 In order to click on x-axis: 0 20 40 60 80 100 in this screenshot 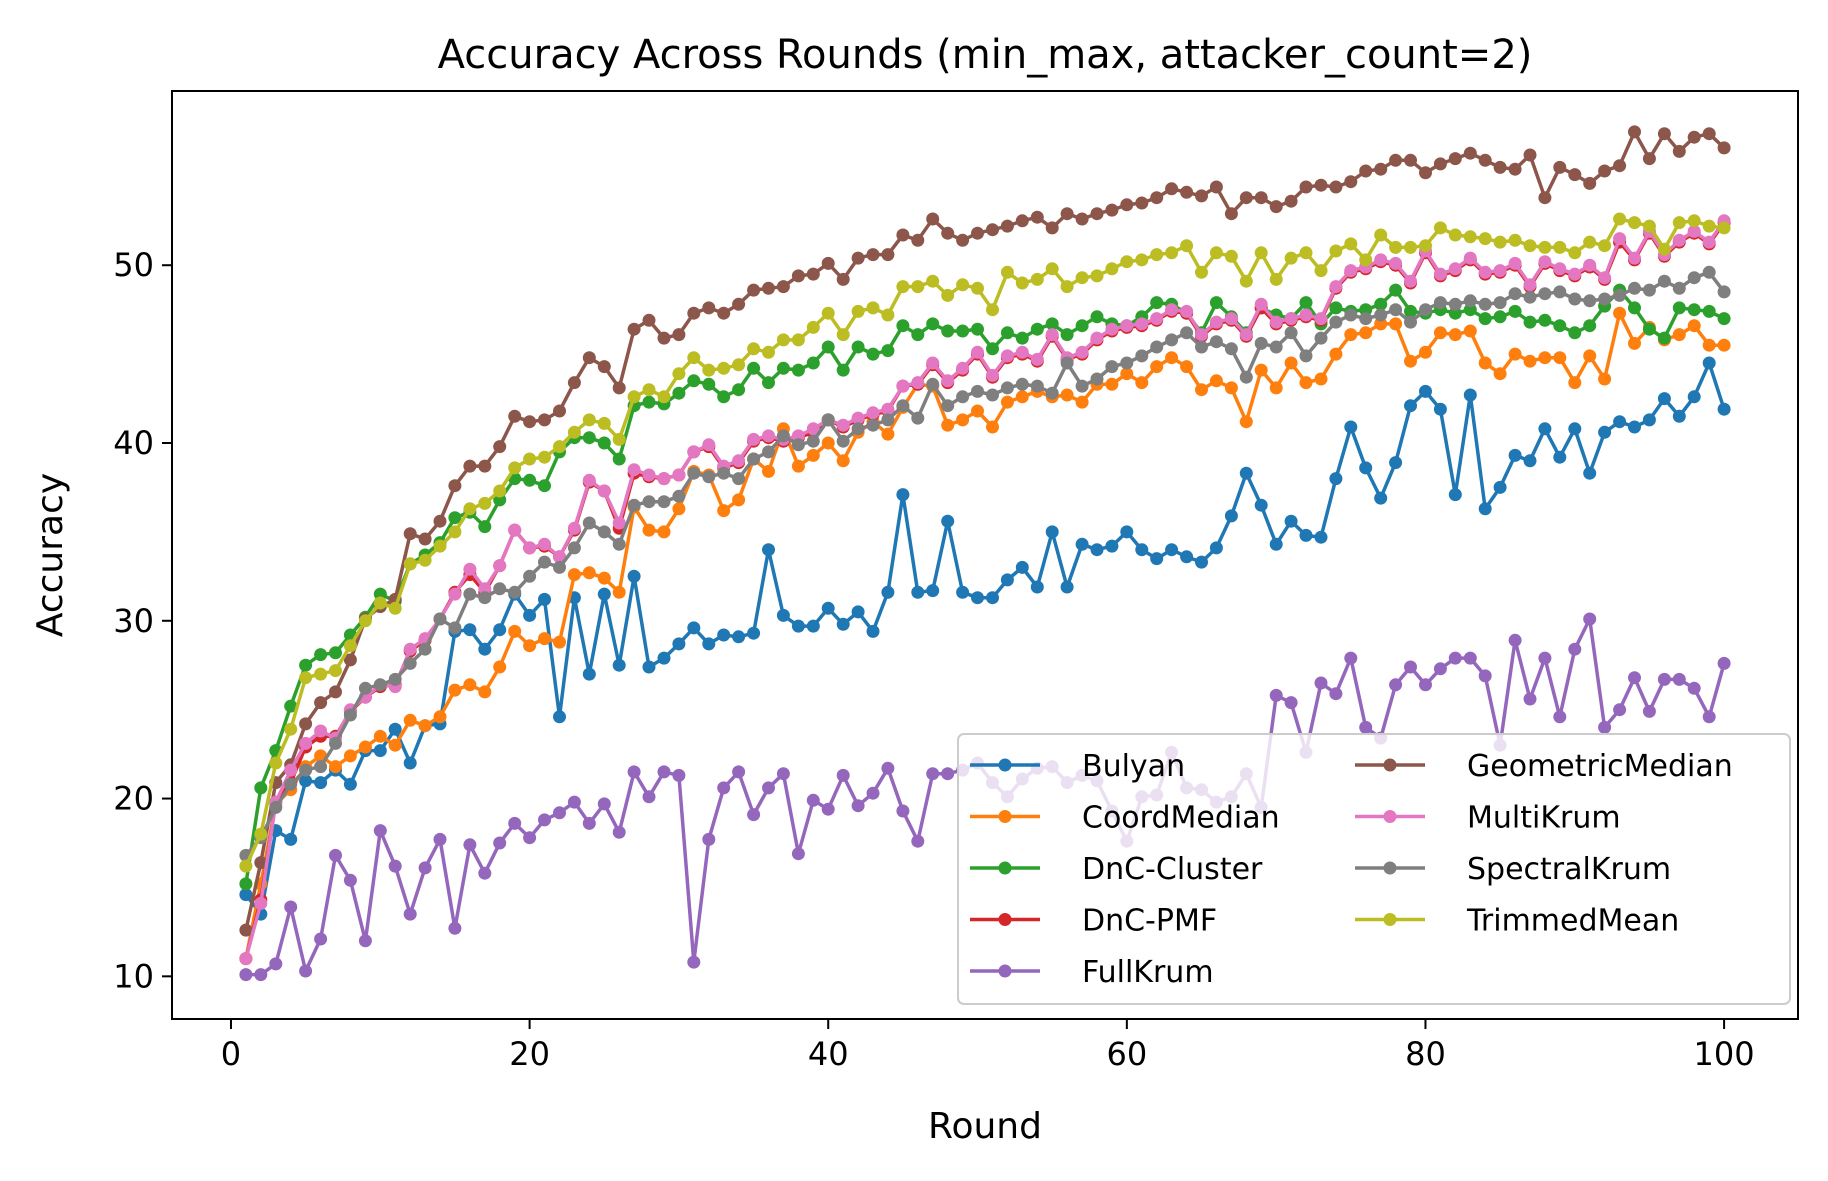, I will do `click(988, 1046)`.